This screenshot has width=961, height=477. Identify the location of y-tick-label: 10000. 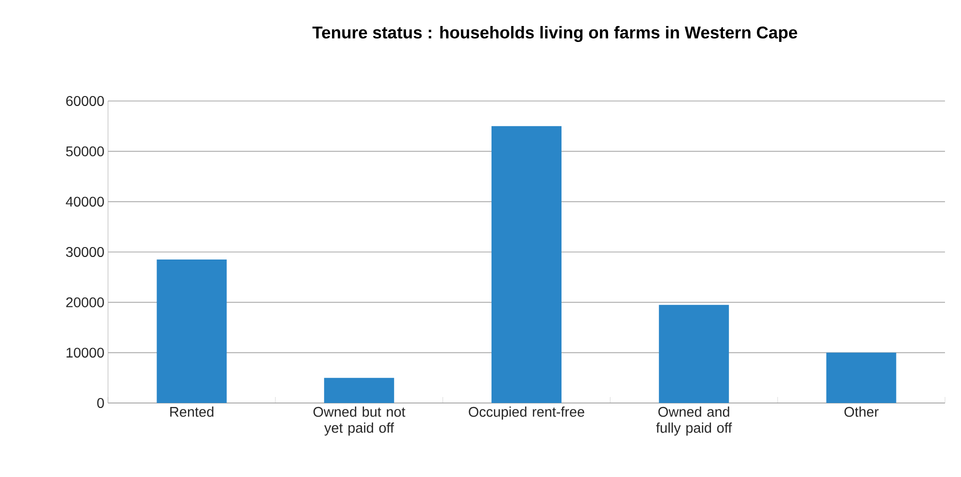
(85, 353).